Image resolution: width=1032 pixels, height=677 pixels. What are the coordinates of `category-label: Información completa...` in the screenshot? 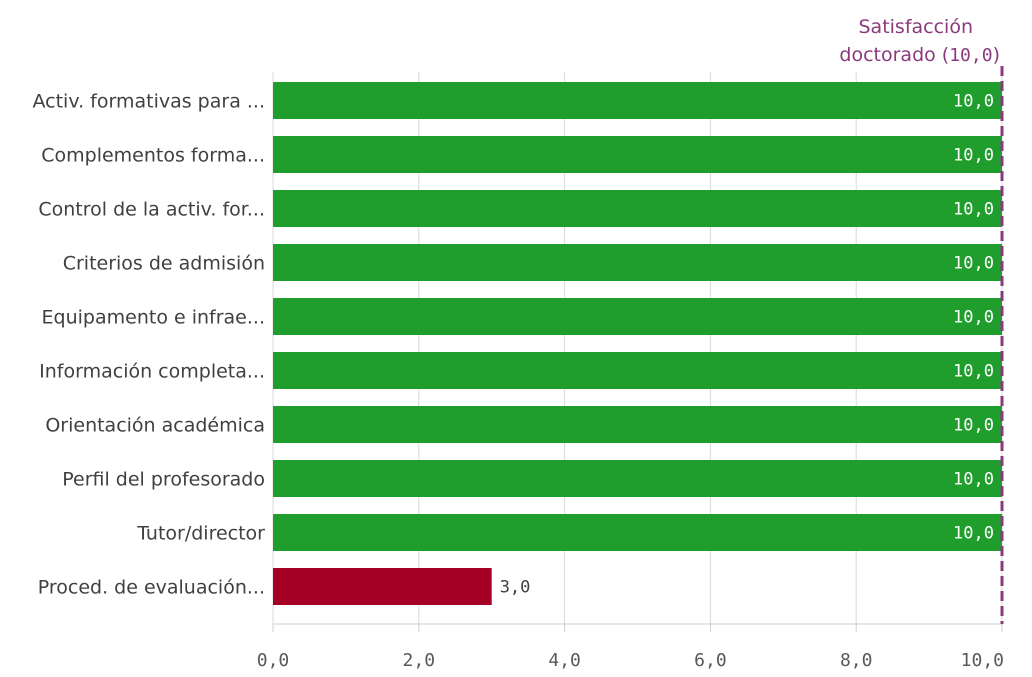 It's located at (152, 372).